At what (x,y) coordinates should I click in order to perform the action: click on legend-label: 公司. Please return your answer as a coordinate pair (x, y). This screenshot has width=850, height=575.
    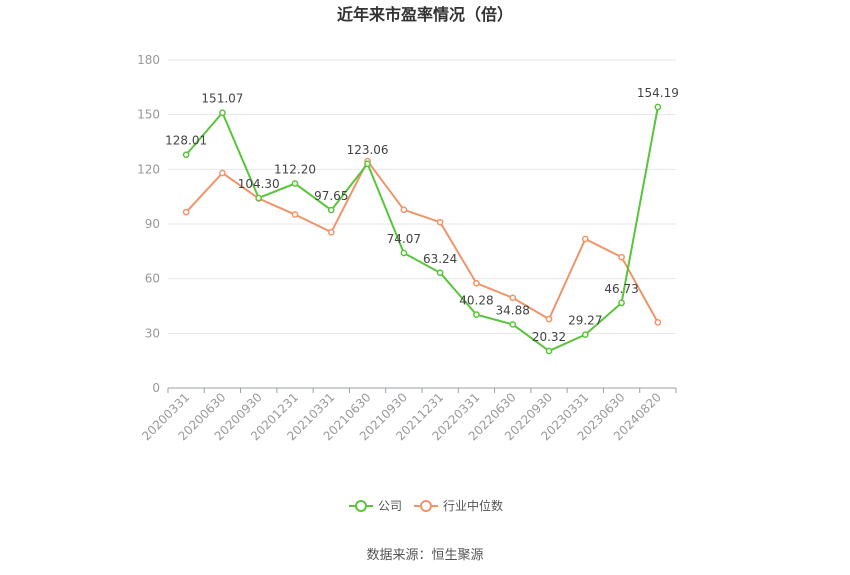
    Looking at the image, I should click on (390, 506).